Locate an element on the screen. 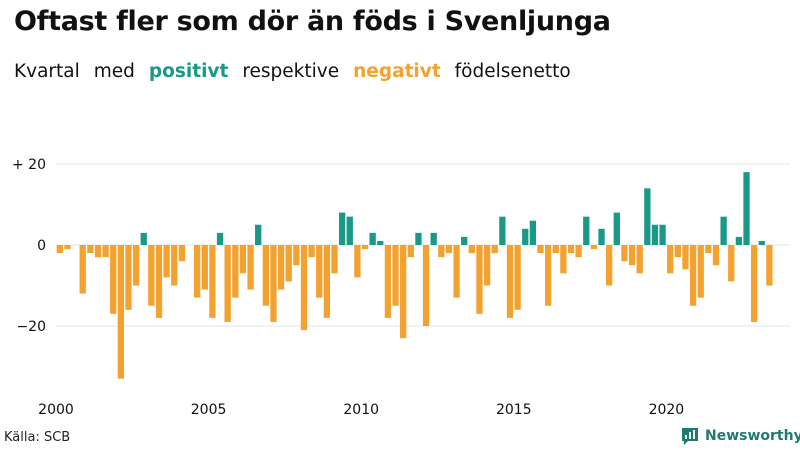 The image size is (800, 450). y-tick-label: 0 is located at coordinates (41, 246).